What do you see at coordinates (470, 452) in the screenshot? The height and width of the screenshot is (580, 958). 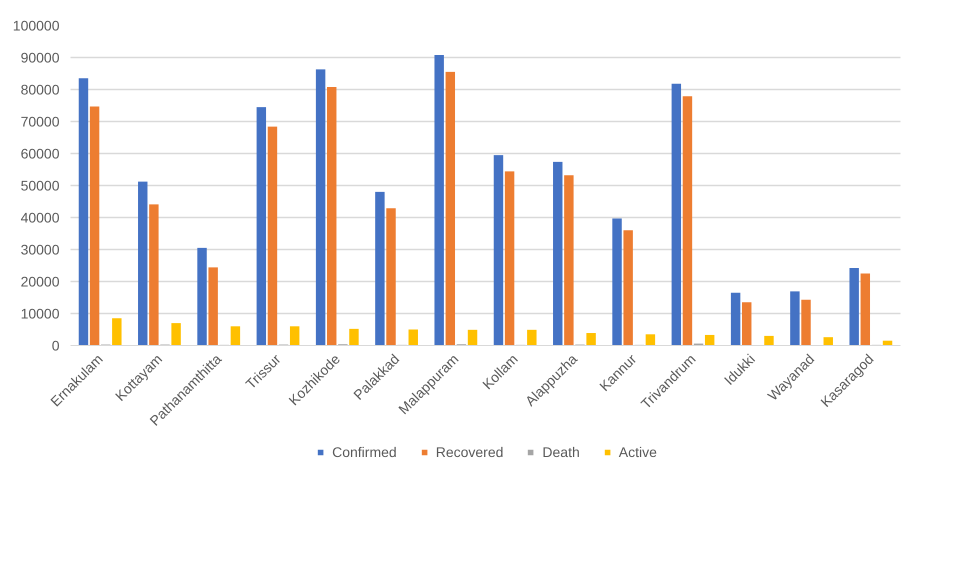 I see `legend-label: Recovered` at bounding box center [470, 452].